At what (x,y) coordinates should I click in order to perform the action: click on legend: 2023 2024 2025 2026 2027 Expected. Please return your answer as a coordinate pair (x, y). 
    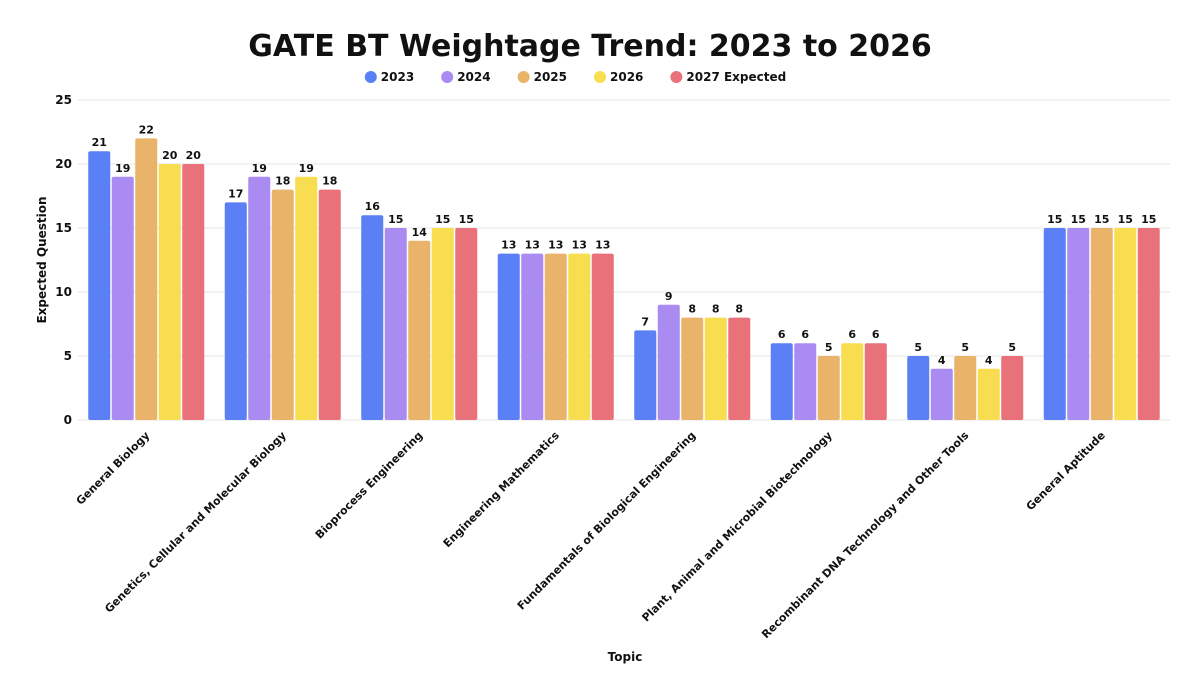
    Looking at the image, I should click on (575, 77).